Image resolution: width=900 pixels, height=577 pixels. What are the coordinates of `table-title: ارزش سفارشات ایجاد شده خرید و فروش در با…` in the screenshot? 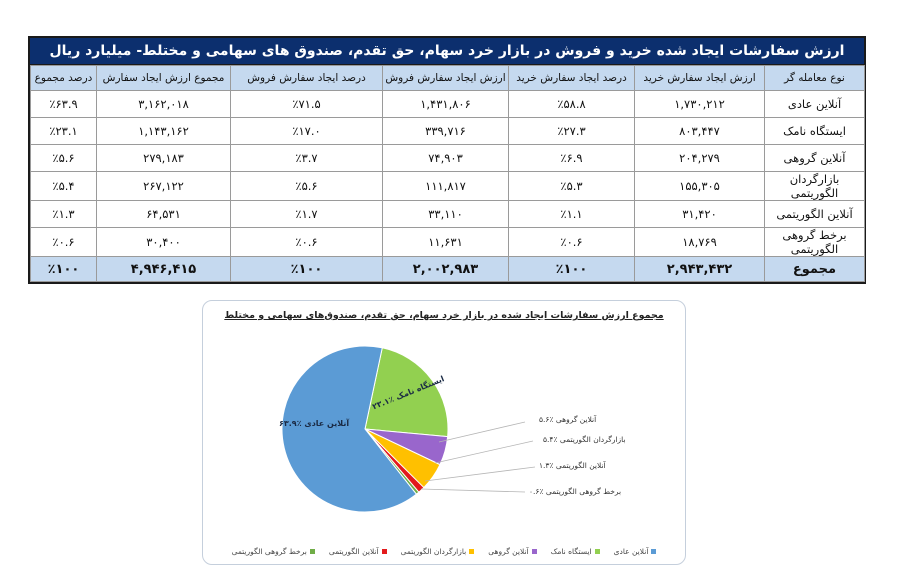 It's located at (447, 51).